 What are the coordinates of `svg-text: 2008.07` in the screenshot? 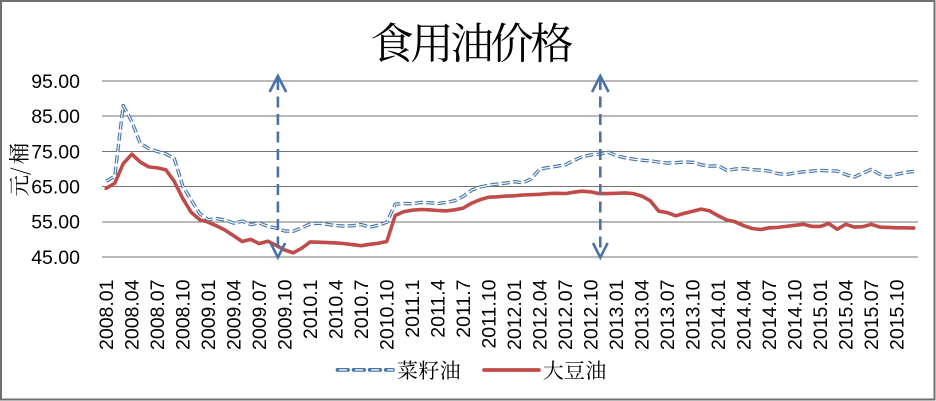 It's located at (158, 315).